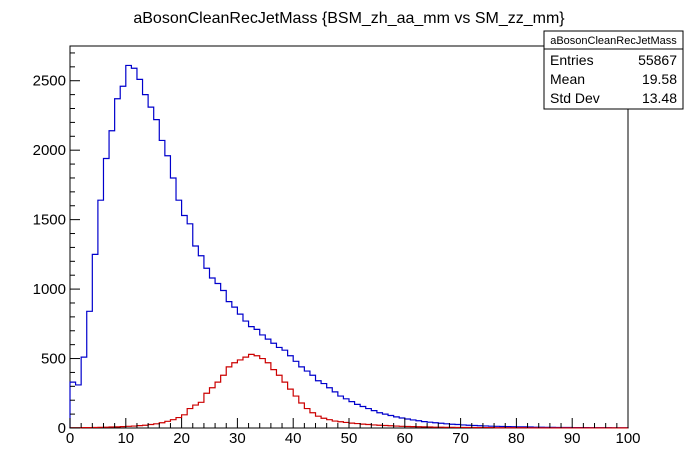 The width and height of the screenshot is (698, 475). What do you see at coordinates (567, 79) in the screenshot?
I see `stats-mean-label: Mean` at bounding box center [567, 79].